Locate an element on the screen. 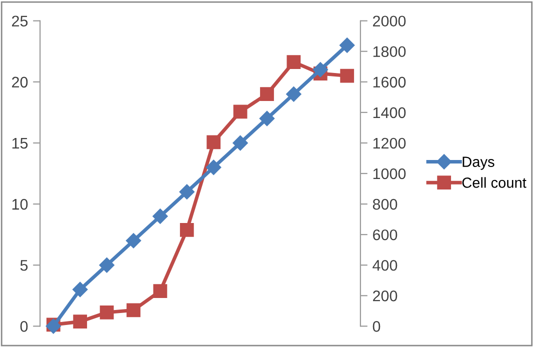 Image resolution: width=534 pixels, height=347 pixels. y2-tick-label: 0 is located at coordinates (376, 326).